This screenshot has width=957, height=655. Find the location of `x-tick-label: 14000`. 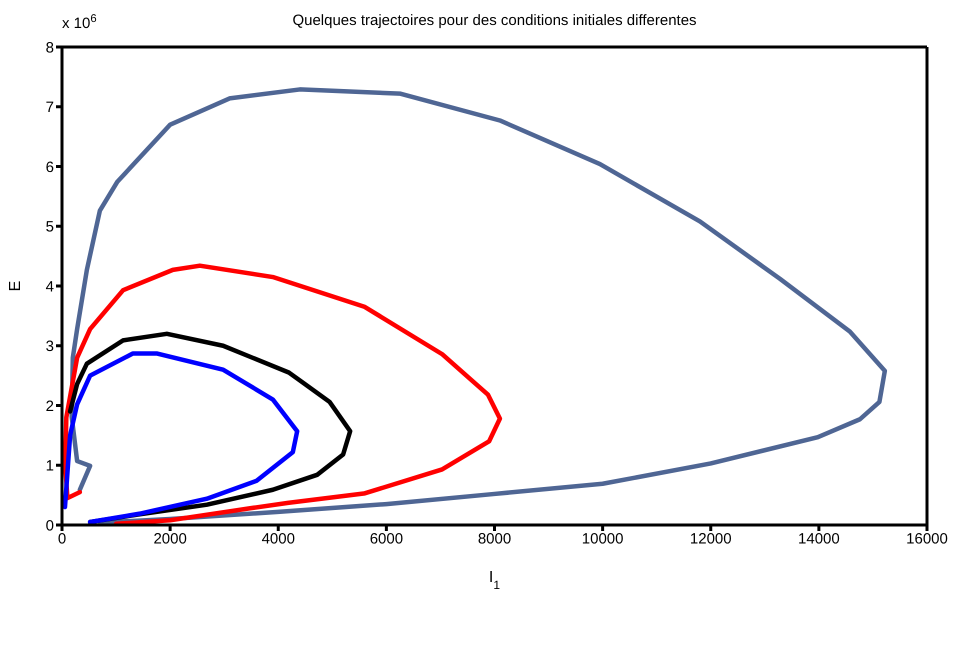

x-tick-label: 14000 is located at coordinates (819, 539).